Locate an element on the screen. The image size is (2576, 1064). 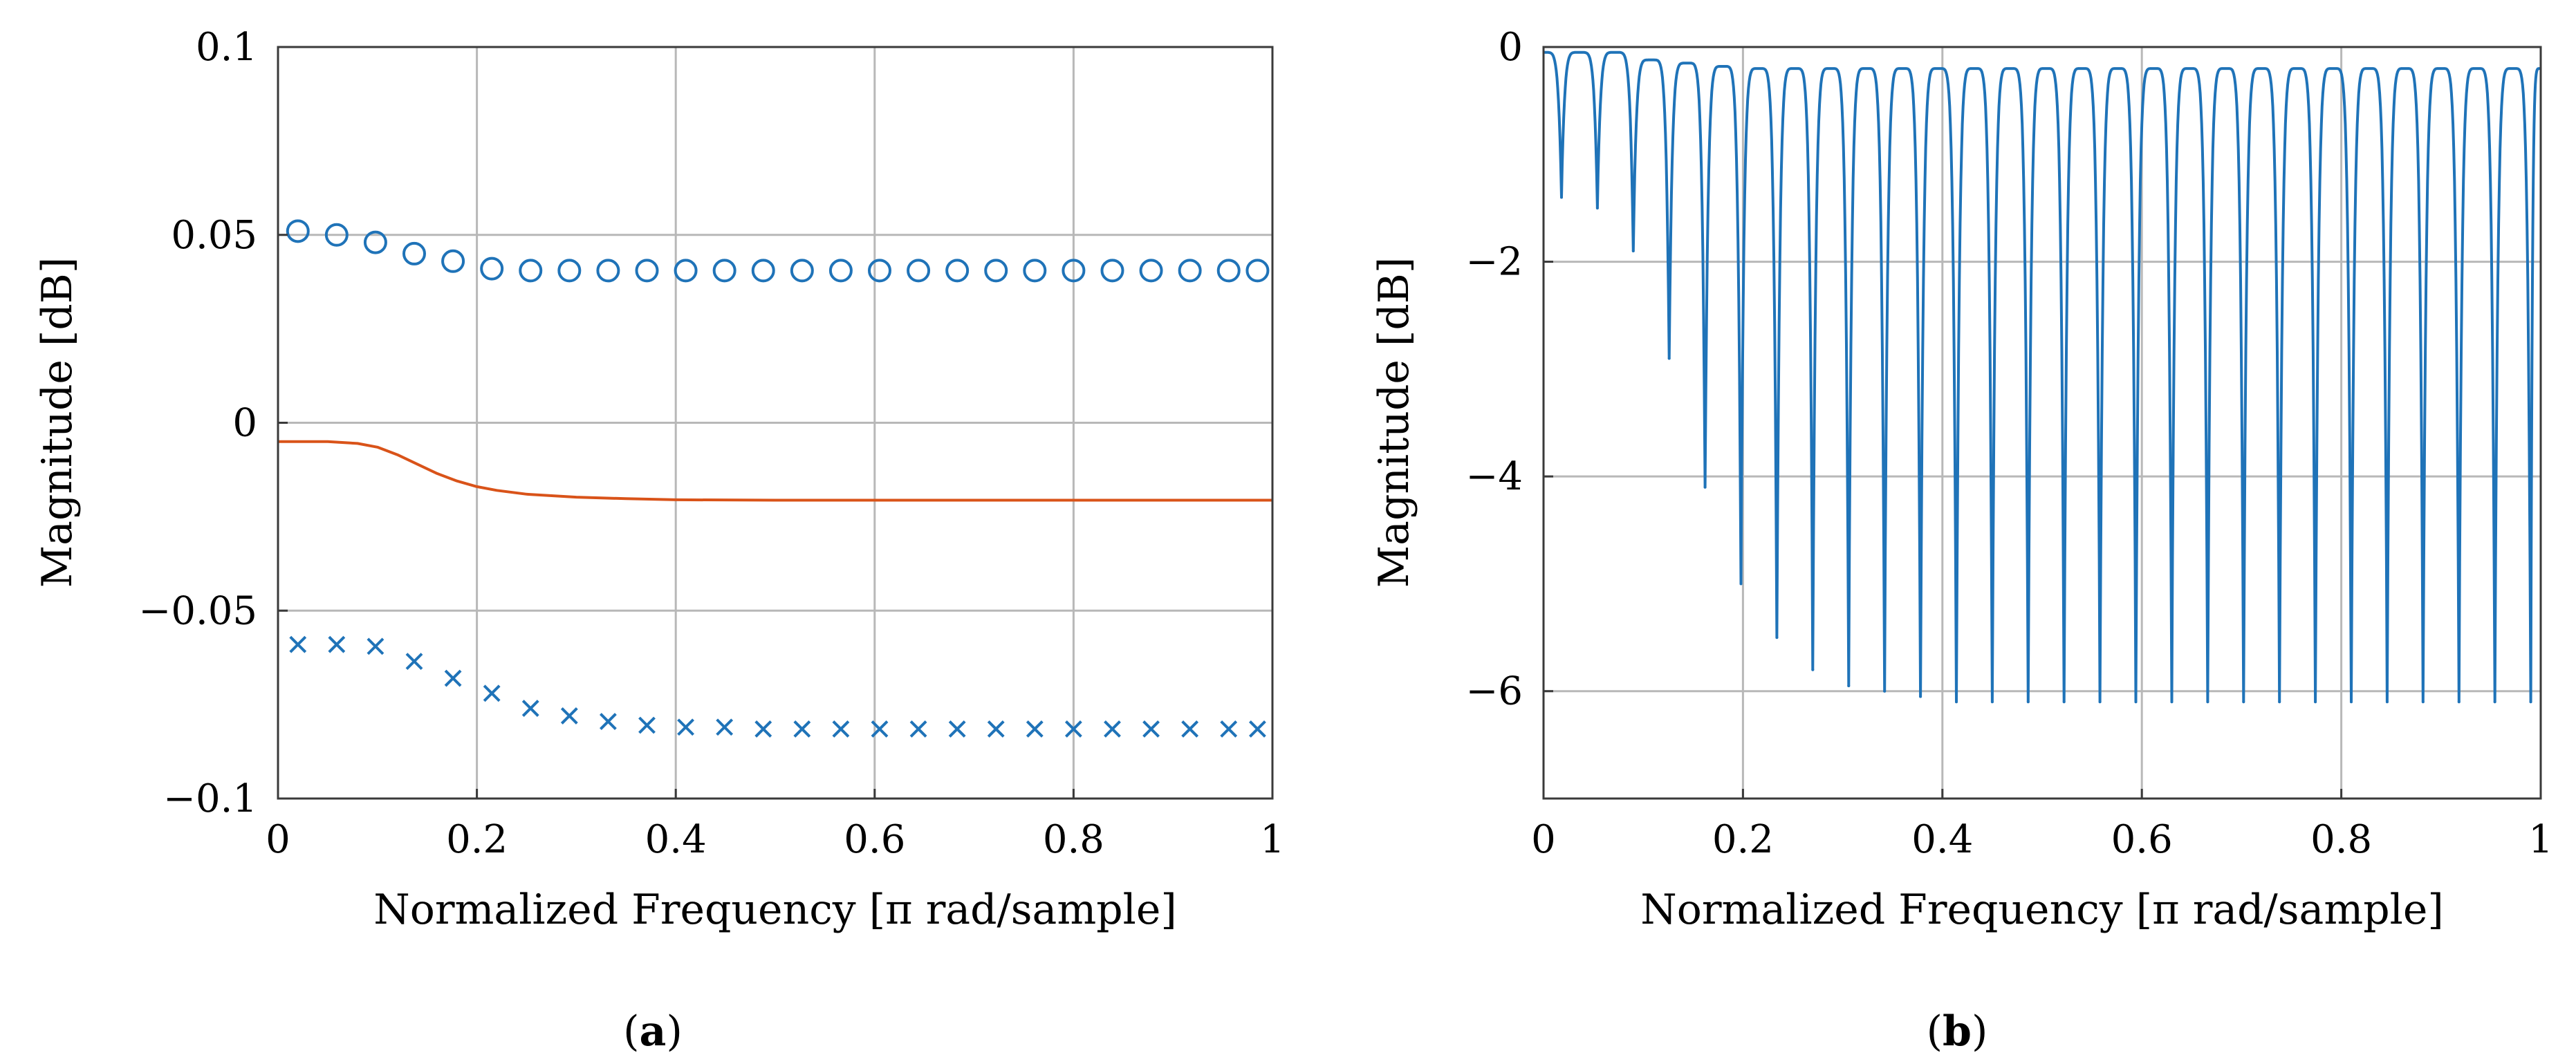
panel-a-caption: (a) is located at coordinates (653, 1031).